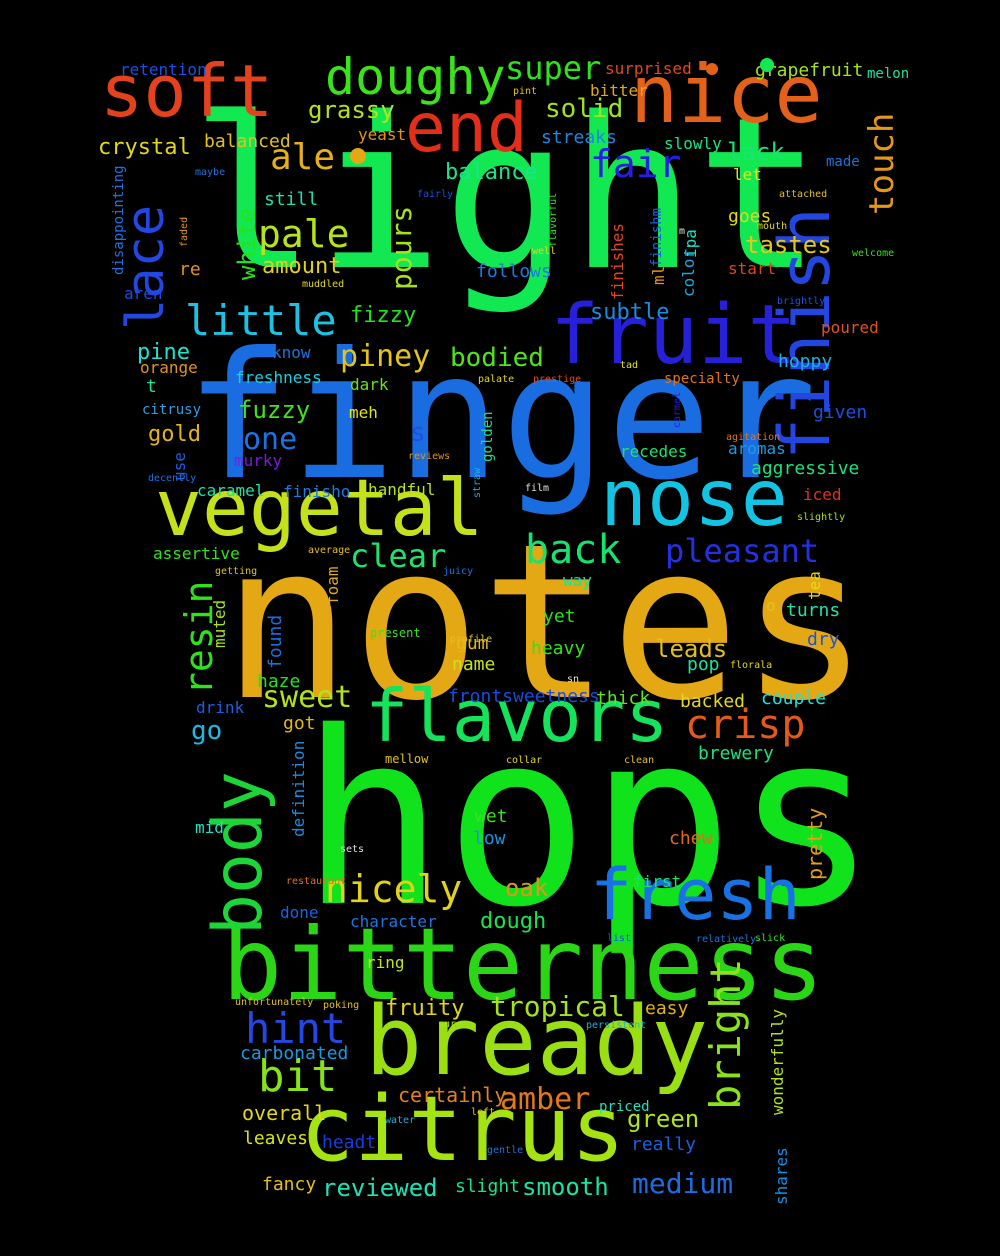 The width and height of the screenshot is (1000, 1256). Describe the element at coordinates (394, 889) in the screenshot. I see `cloud-word: nicely` at that location.